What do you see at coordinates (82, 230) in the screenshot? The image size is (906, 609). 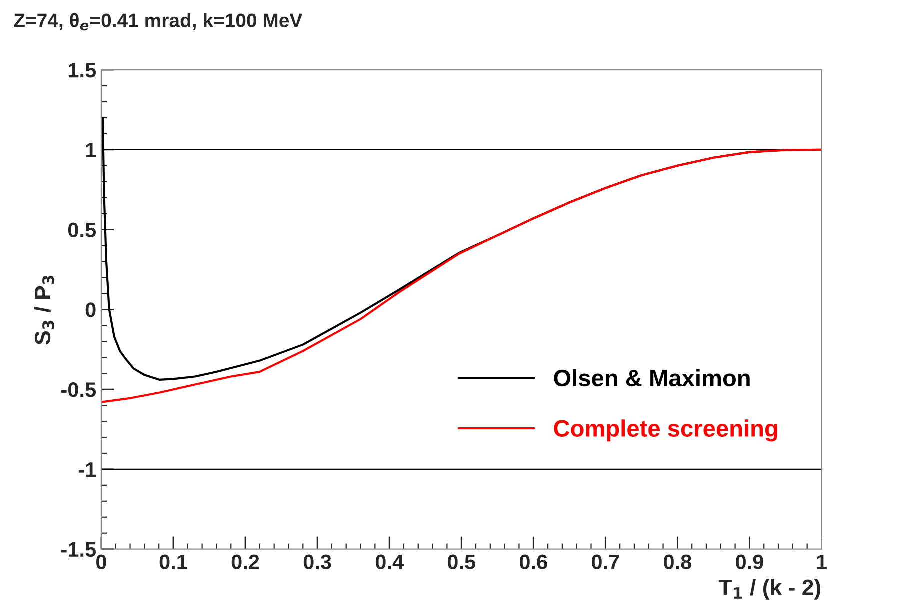 I see `y-tick-label: 0.5` at bounding box center [82, 230].